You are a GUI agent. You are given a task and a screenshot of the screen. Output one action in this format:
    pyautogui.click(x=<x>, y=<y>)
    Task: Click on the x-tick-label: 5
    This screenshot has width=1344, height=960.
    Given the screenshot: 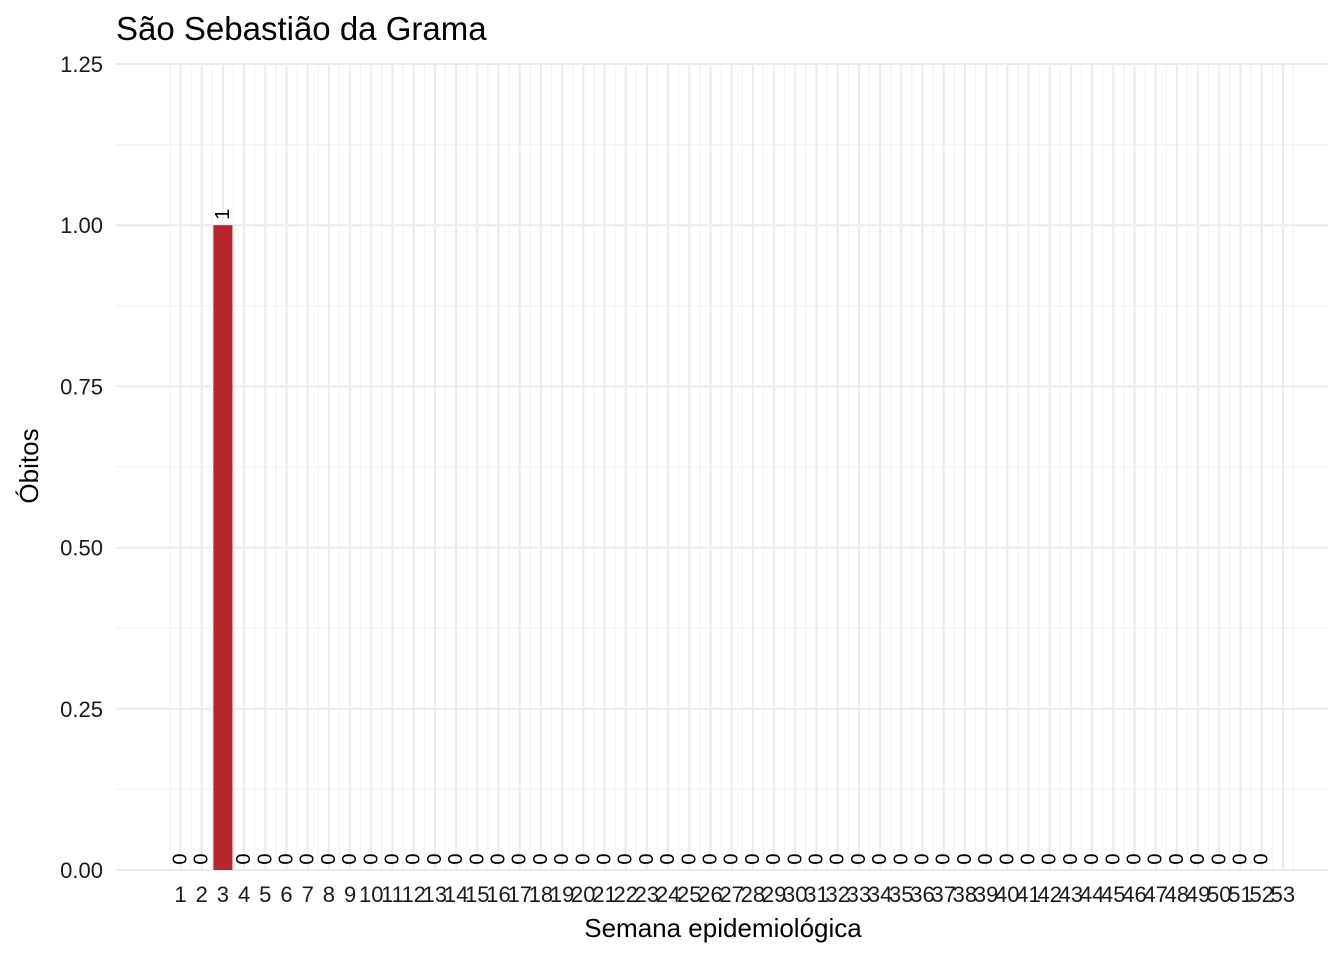 What is the action you would take?
    pyautogui.click(x=265, y=894)
    